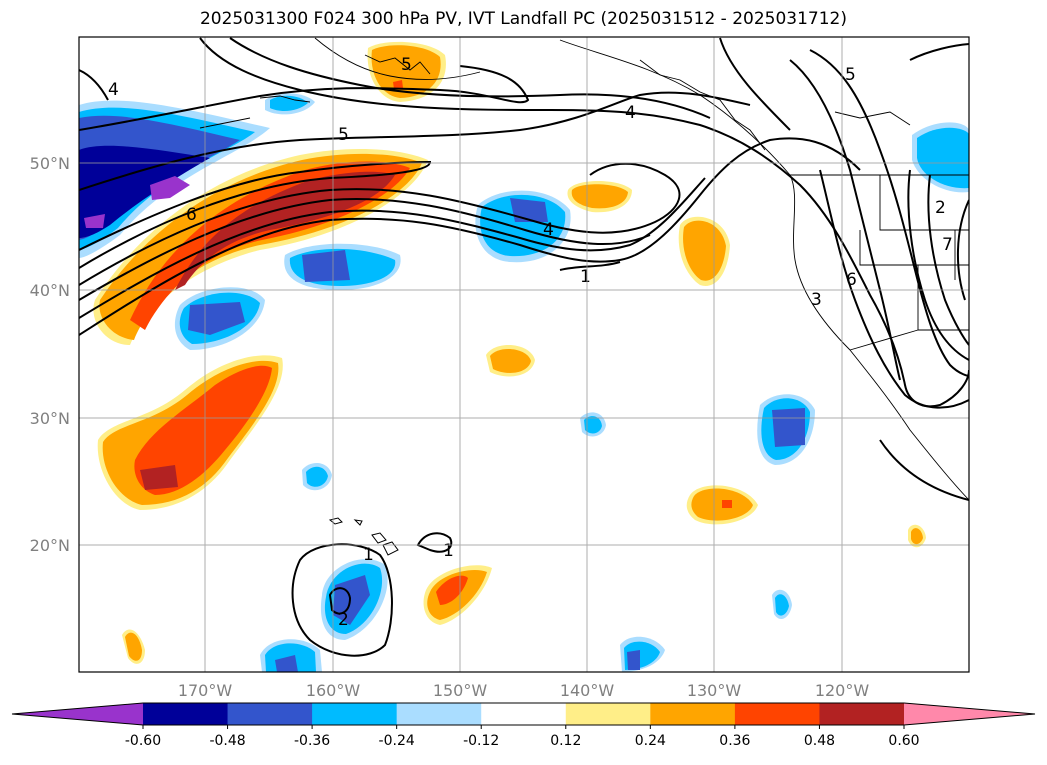  Describe the element at coordinates (714, 690) in the screenshot. I see `lon-label: 130°W` at that location.